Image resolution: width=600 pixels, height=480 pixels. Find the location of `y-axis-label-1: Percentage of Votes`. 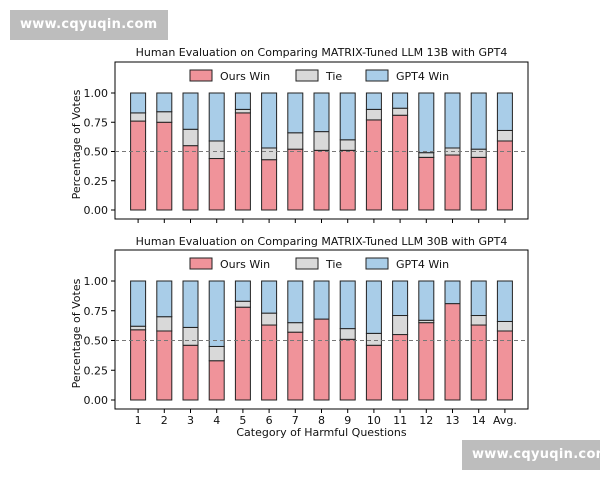

y-axis-label-1: Percentage of Votes is located at coordinates (76, 144).